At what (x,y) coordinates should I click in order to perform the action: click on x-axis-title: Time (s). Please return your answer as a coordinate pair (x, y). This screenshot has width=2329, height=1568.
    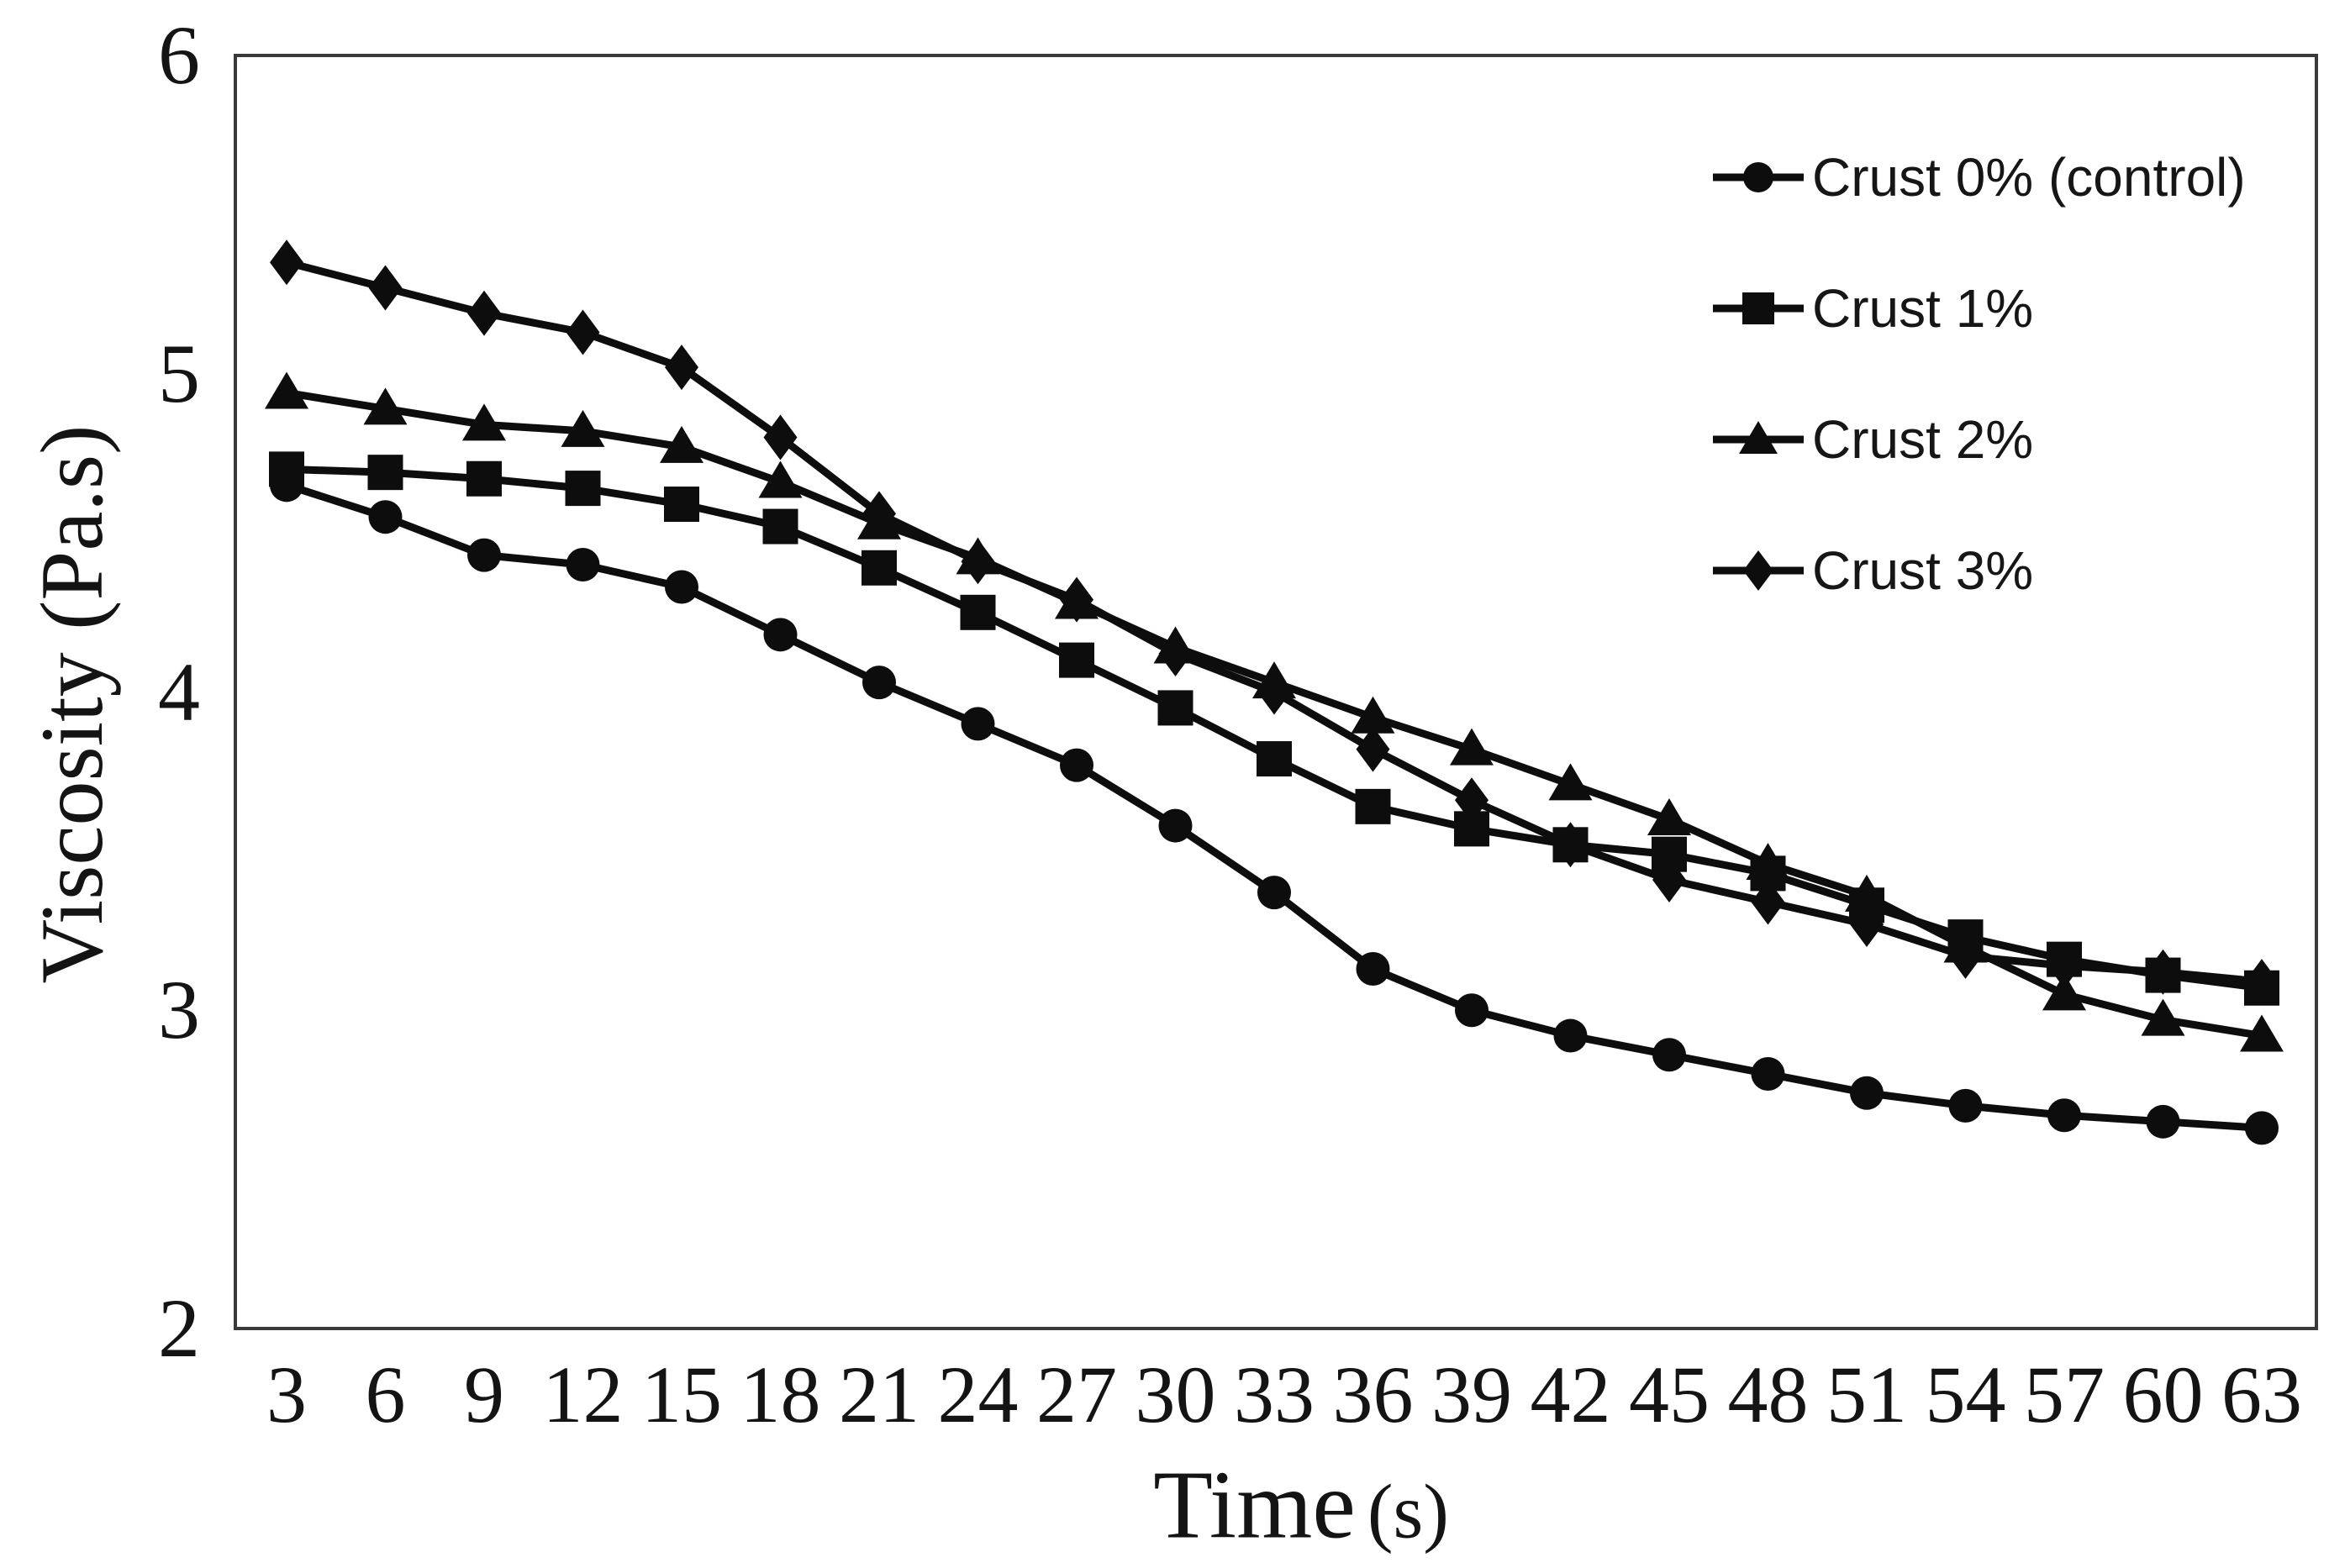
    Looking at the image, I should click on (1301, 1506).